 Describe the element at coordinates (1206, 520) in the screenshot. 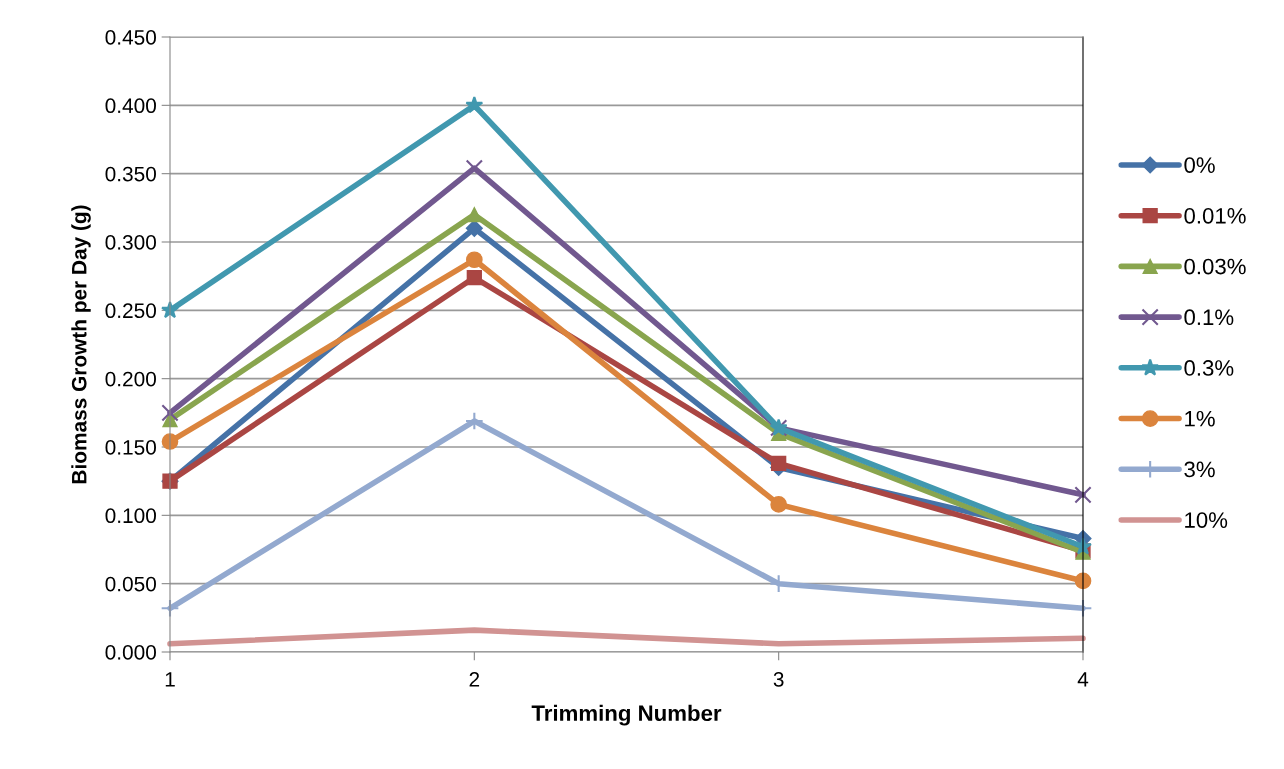

I see `legend-label: 10%` at that location.